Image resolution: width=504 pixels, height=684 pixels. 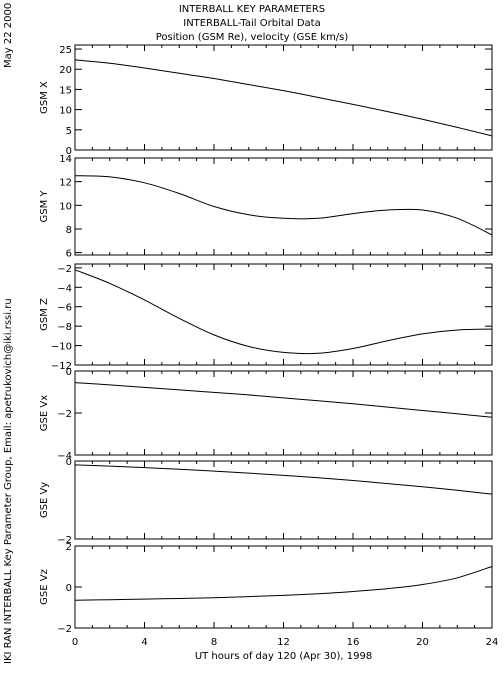 I want to click on chart-subtitle: INTERBALL-Tail Orbital Data, so click(x=252, y=23).